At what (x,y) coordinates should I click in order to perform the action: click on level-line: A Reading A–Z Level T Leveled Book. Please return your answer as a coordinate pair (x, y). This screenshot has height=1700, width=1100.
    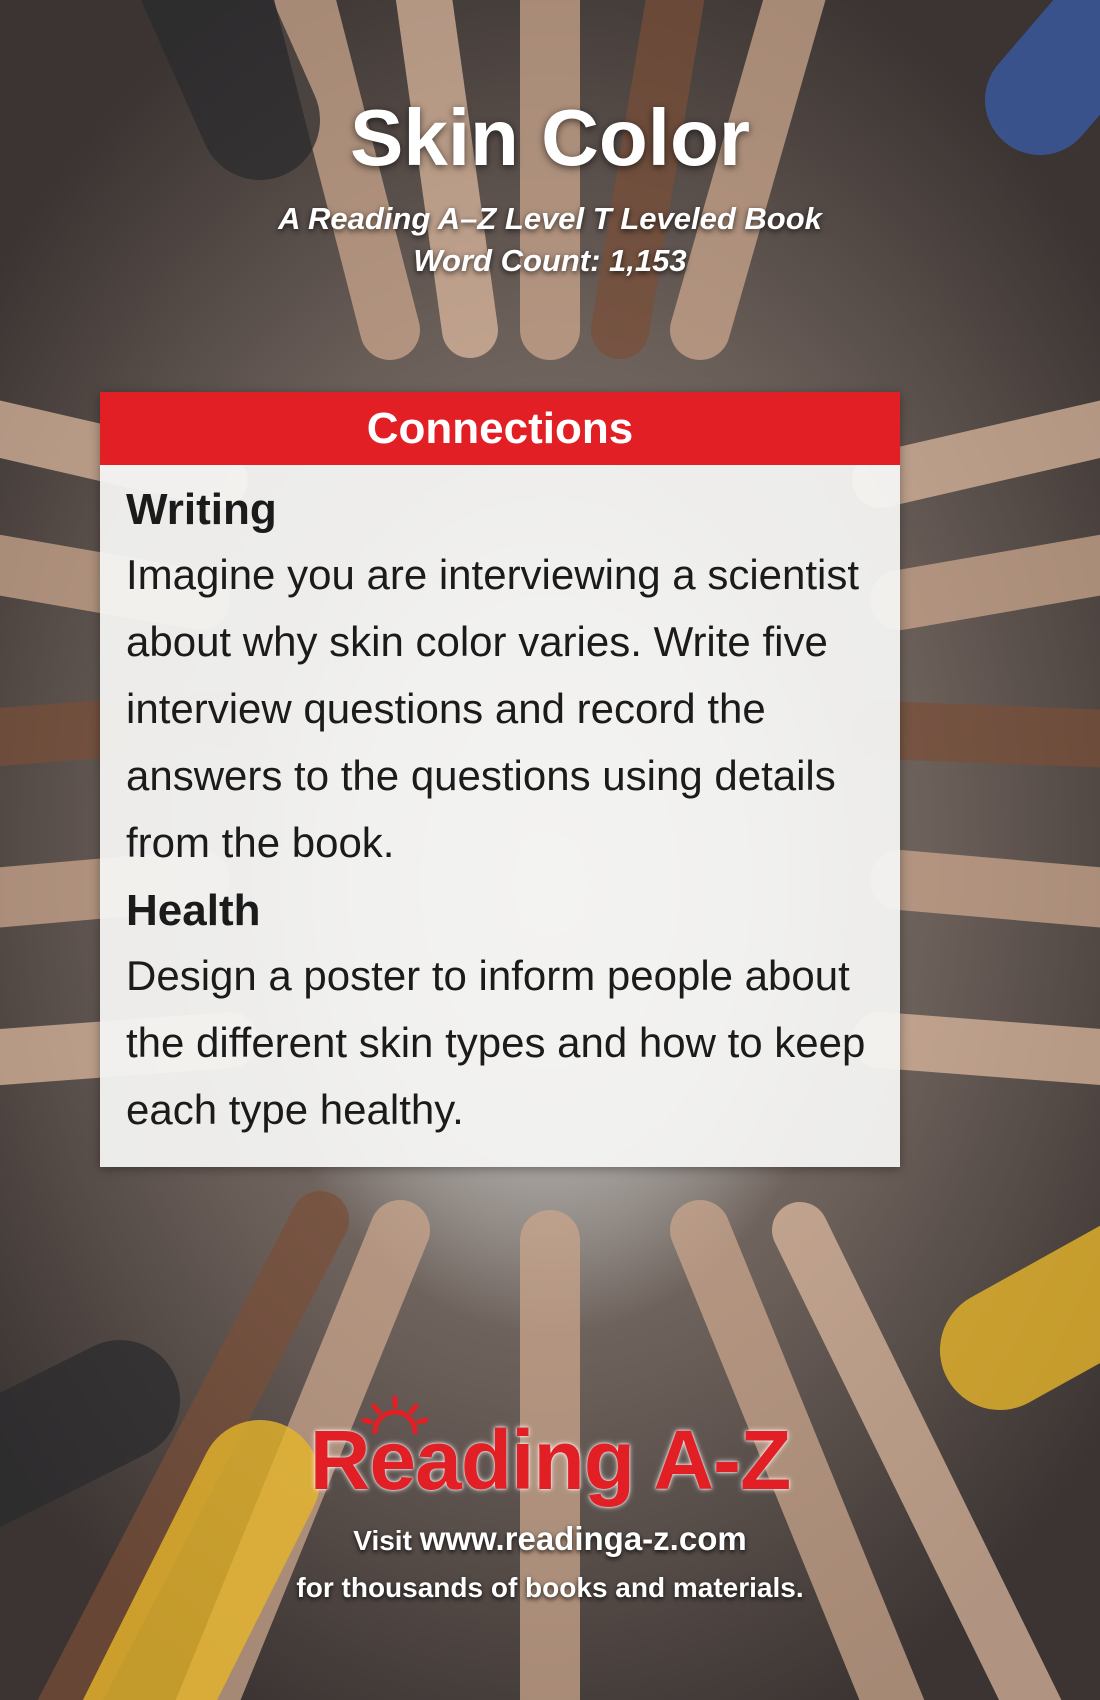
    Looking at the image, I should click on (550, 218).